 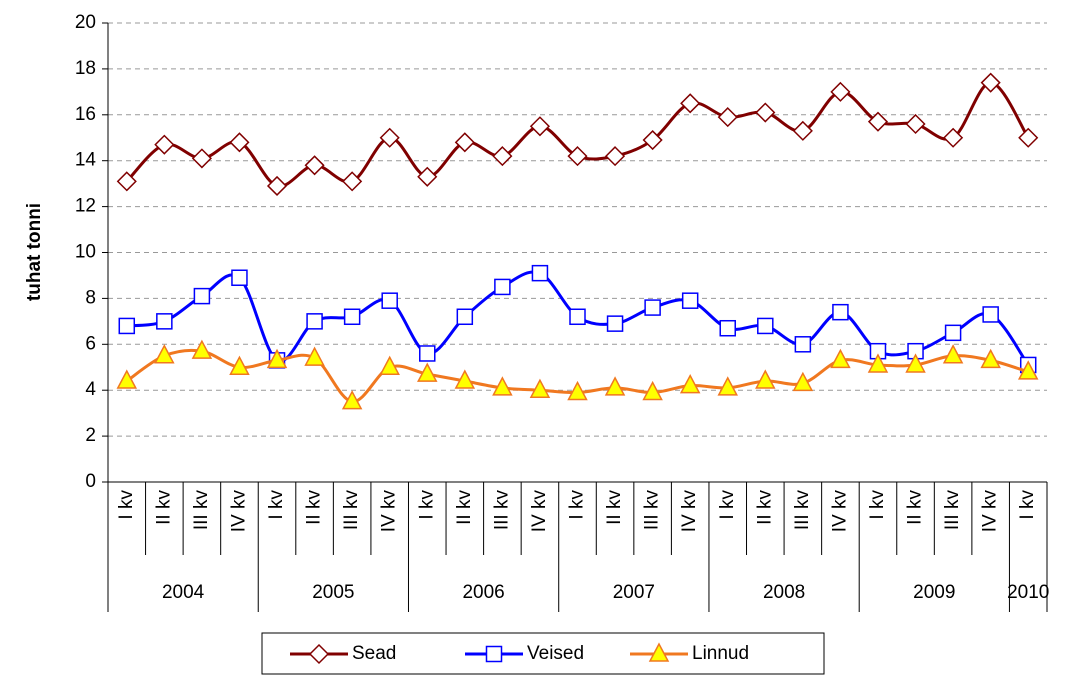 I want to click on y-tick-label: 20, so click(x=85, y=22).